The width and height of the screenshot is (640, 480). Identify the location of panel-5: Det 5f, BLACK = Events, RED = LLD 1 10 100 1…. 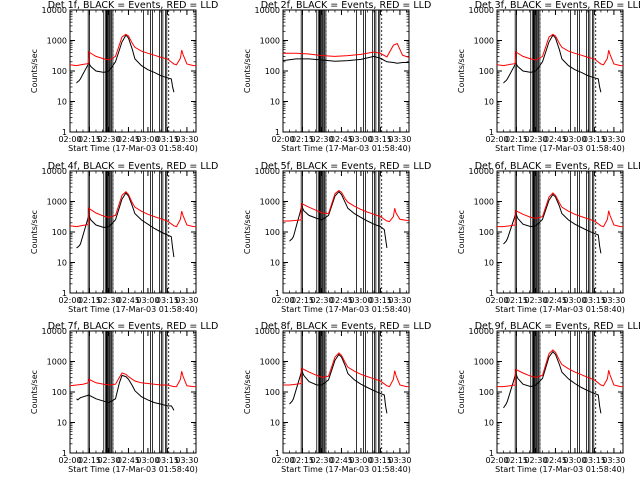
(337, 237).